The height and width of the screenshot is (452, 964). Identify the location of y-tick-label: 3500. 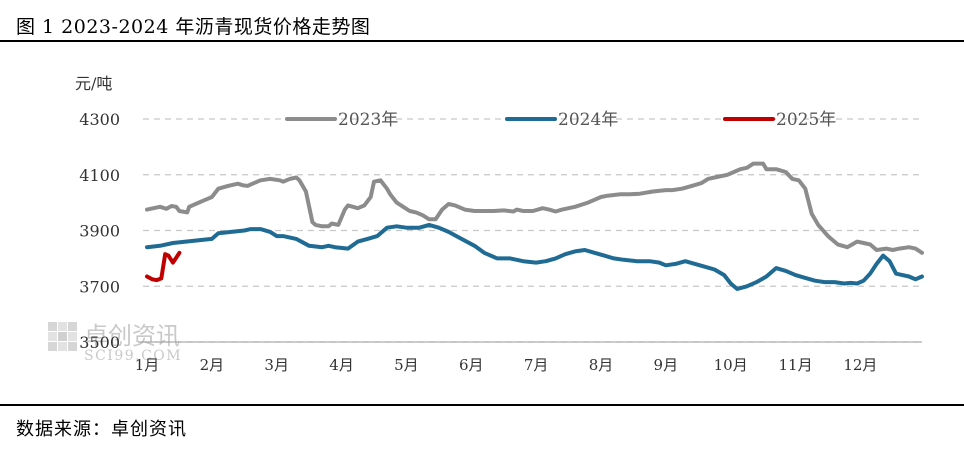
(99, 342).